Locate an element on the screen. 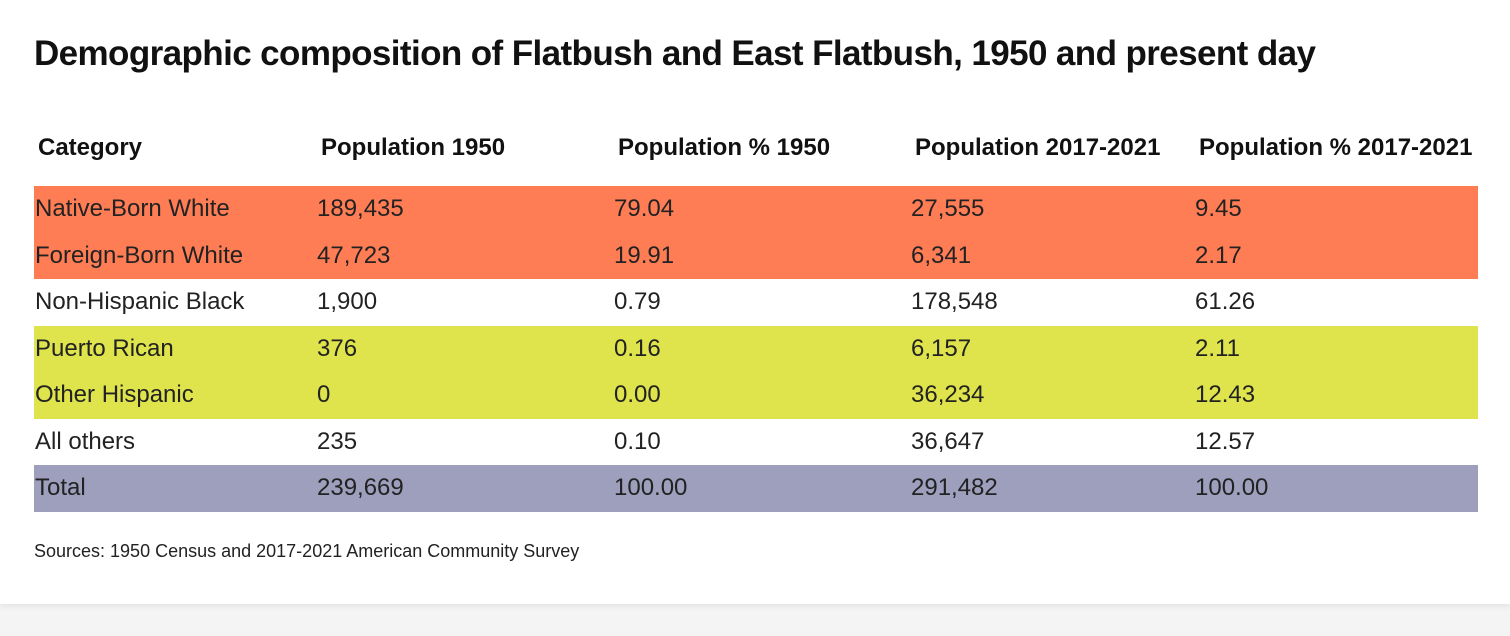 Image resolution: width=1510 pixels, height=636 pixels. table-cell: 19.91 is located at coordinates (644, 255).